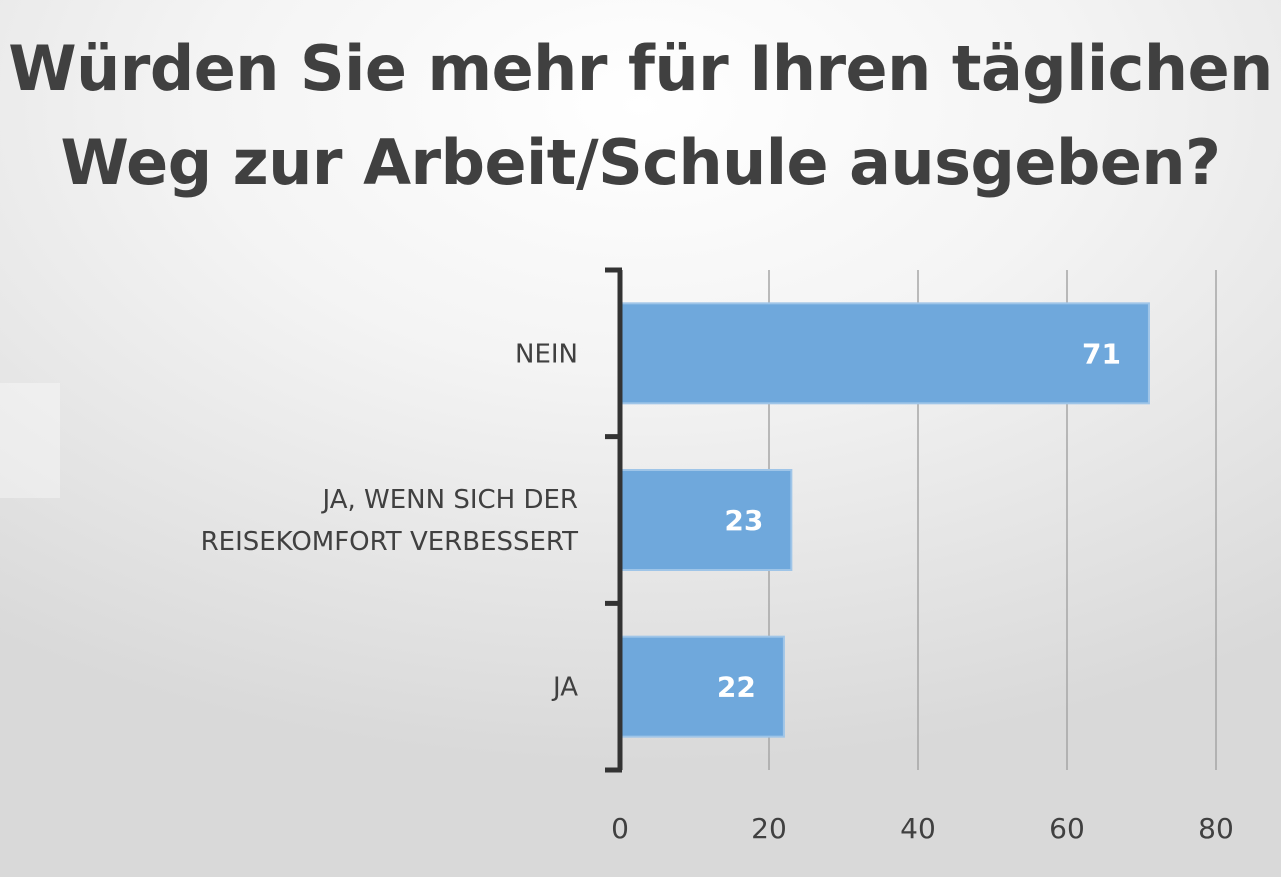 The image size is (1281, 877). What do you see at coordinates (1067, 828) in the screenshot?
I see `x-tick-label-60: 60` at bounding box center [1067, 828].